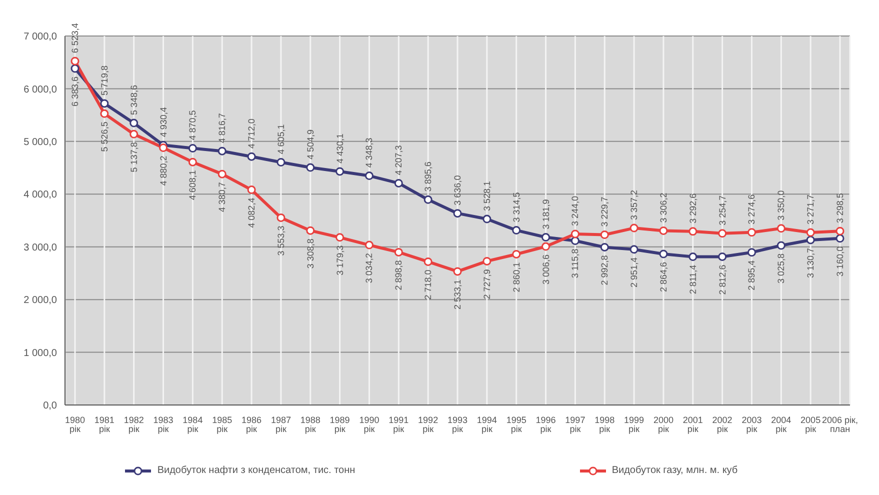  What do you see at coordinates (339, 260) in the screenshot?
I see `data-label: 3 179,3` at bounding box center [339, 260].